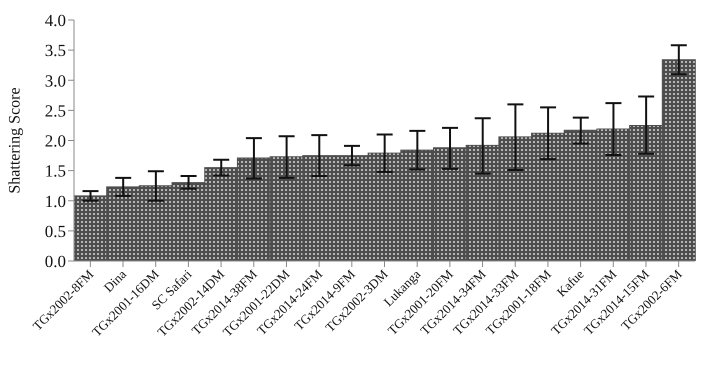  What do you see at coordinates (55, 231) in the screenshot?
I see `y-tick-label: 0.5` at bounding box center [55, 231].